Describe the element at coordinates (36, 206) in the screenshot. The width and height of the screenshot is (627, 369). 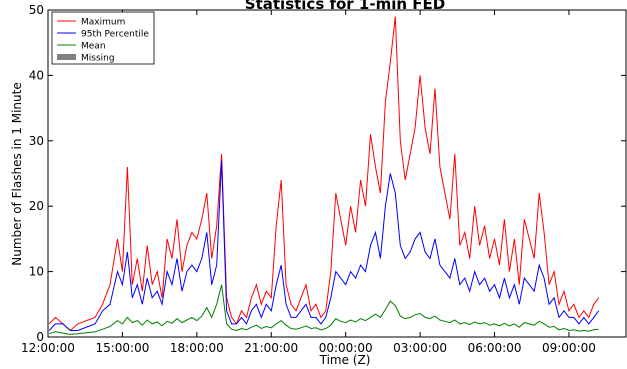
I see `y-tick-label: 20` at that location.